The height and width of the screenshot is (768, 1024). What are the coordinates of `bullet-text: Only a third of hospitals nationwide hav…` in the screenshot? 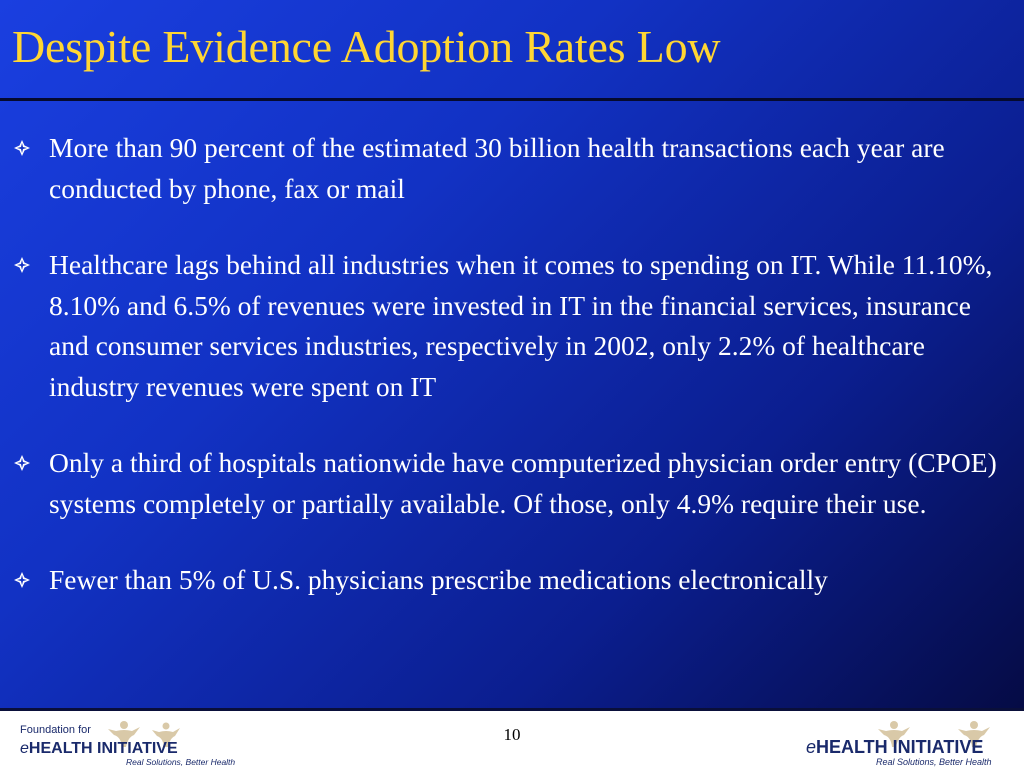 It's located at (523, 483).